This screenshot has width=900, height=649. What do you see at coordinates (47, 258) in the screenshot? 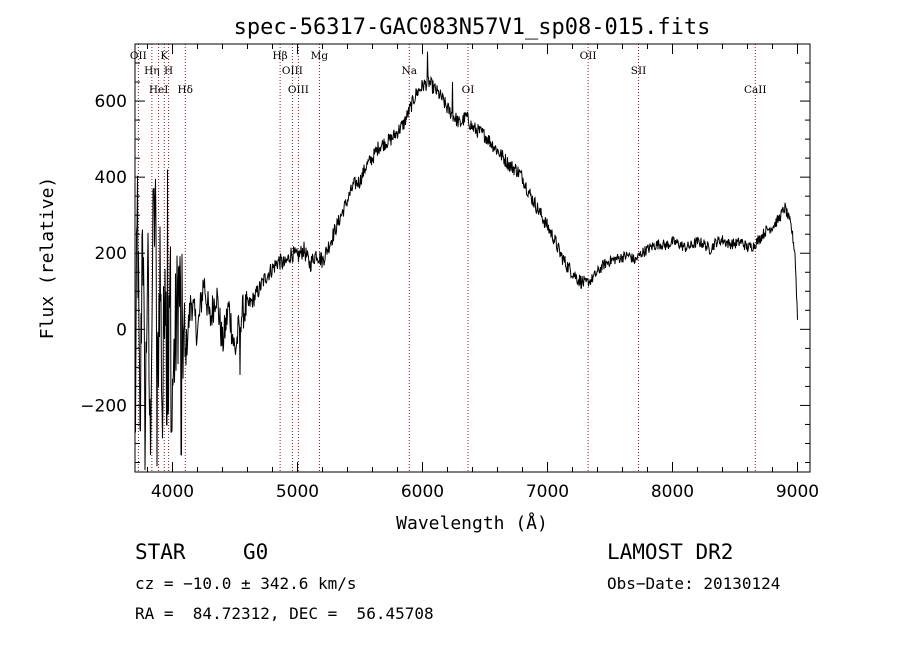
I see `y-axis-label: Flux (relative)` at bounding box center [47, 258].